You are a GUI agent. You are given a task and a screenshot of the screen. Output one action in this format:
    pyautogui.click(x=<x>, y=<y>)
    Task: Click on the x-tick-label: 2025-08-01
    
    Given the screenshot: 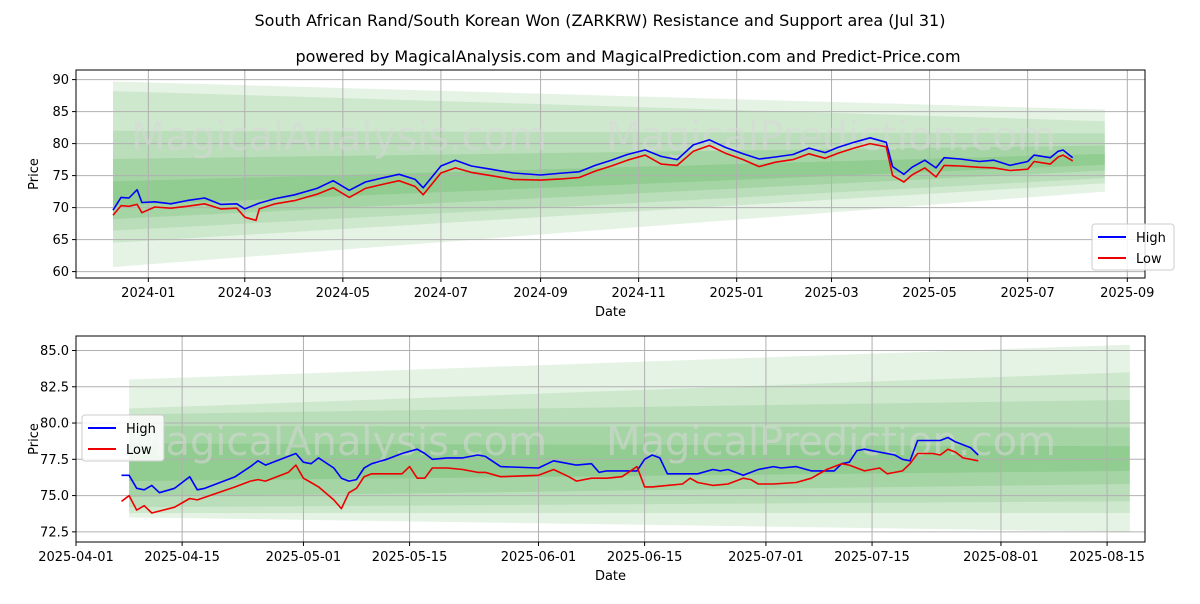 What is the action you would take?
    pyautogui.click(x=1001, y=557)
    